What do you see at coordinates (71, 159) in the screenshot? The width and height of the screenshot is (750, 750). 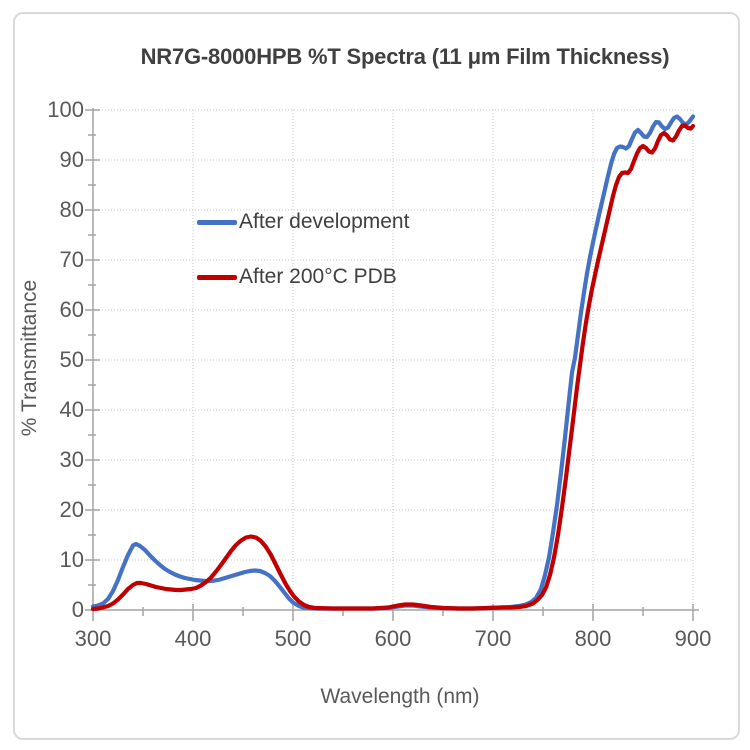 I see `y-tick-label: 90` at bounding box center [71, 159].